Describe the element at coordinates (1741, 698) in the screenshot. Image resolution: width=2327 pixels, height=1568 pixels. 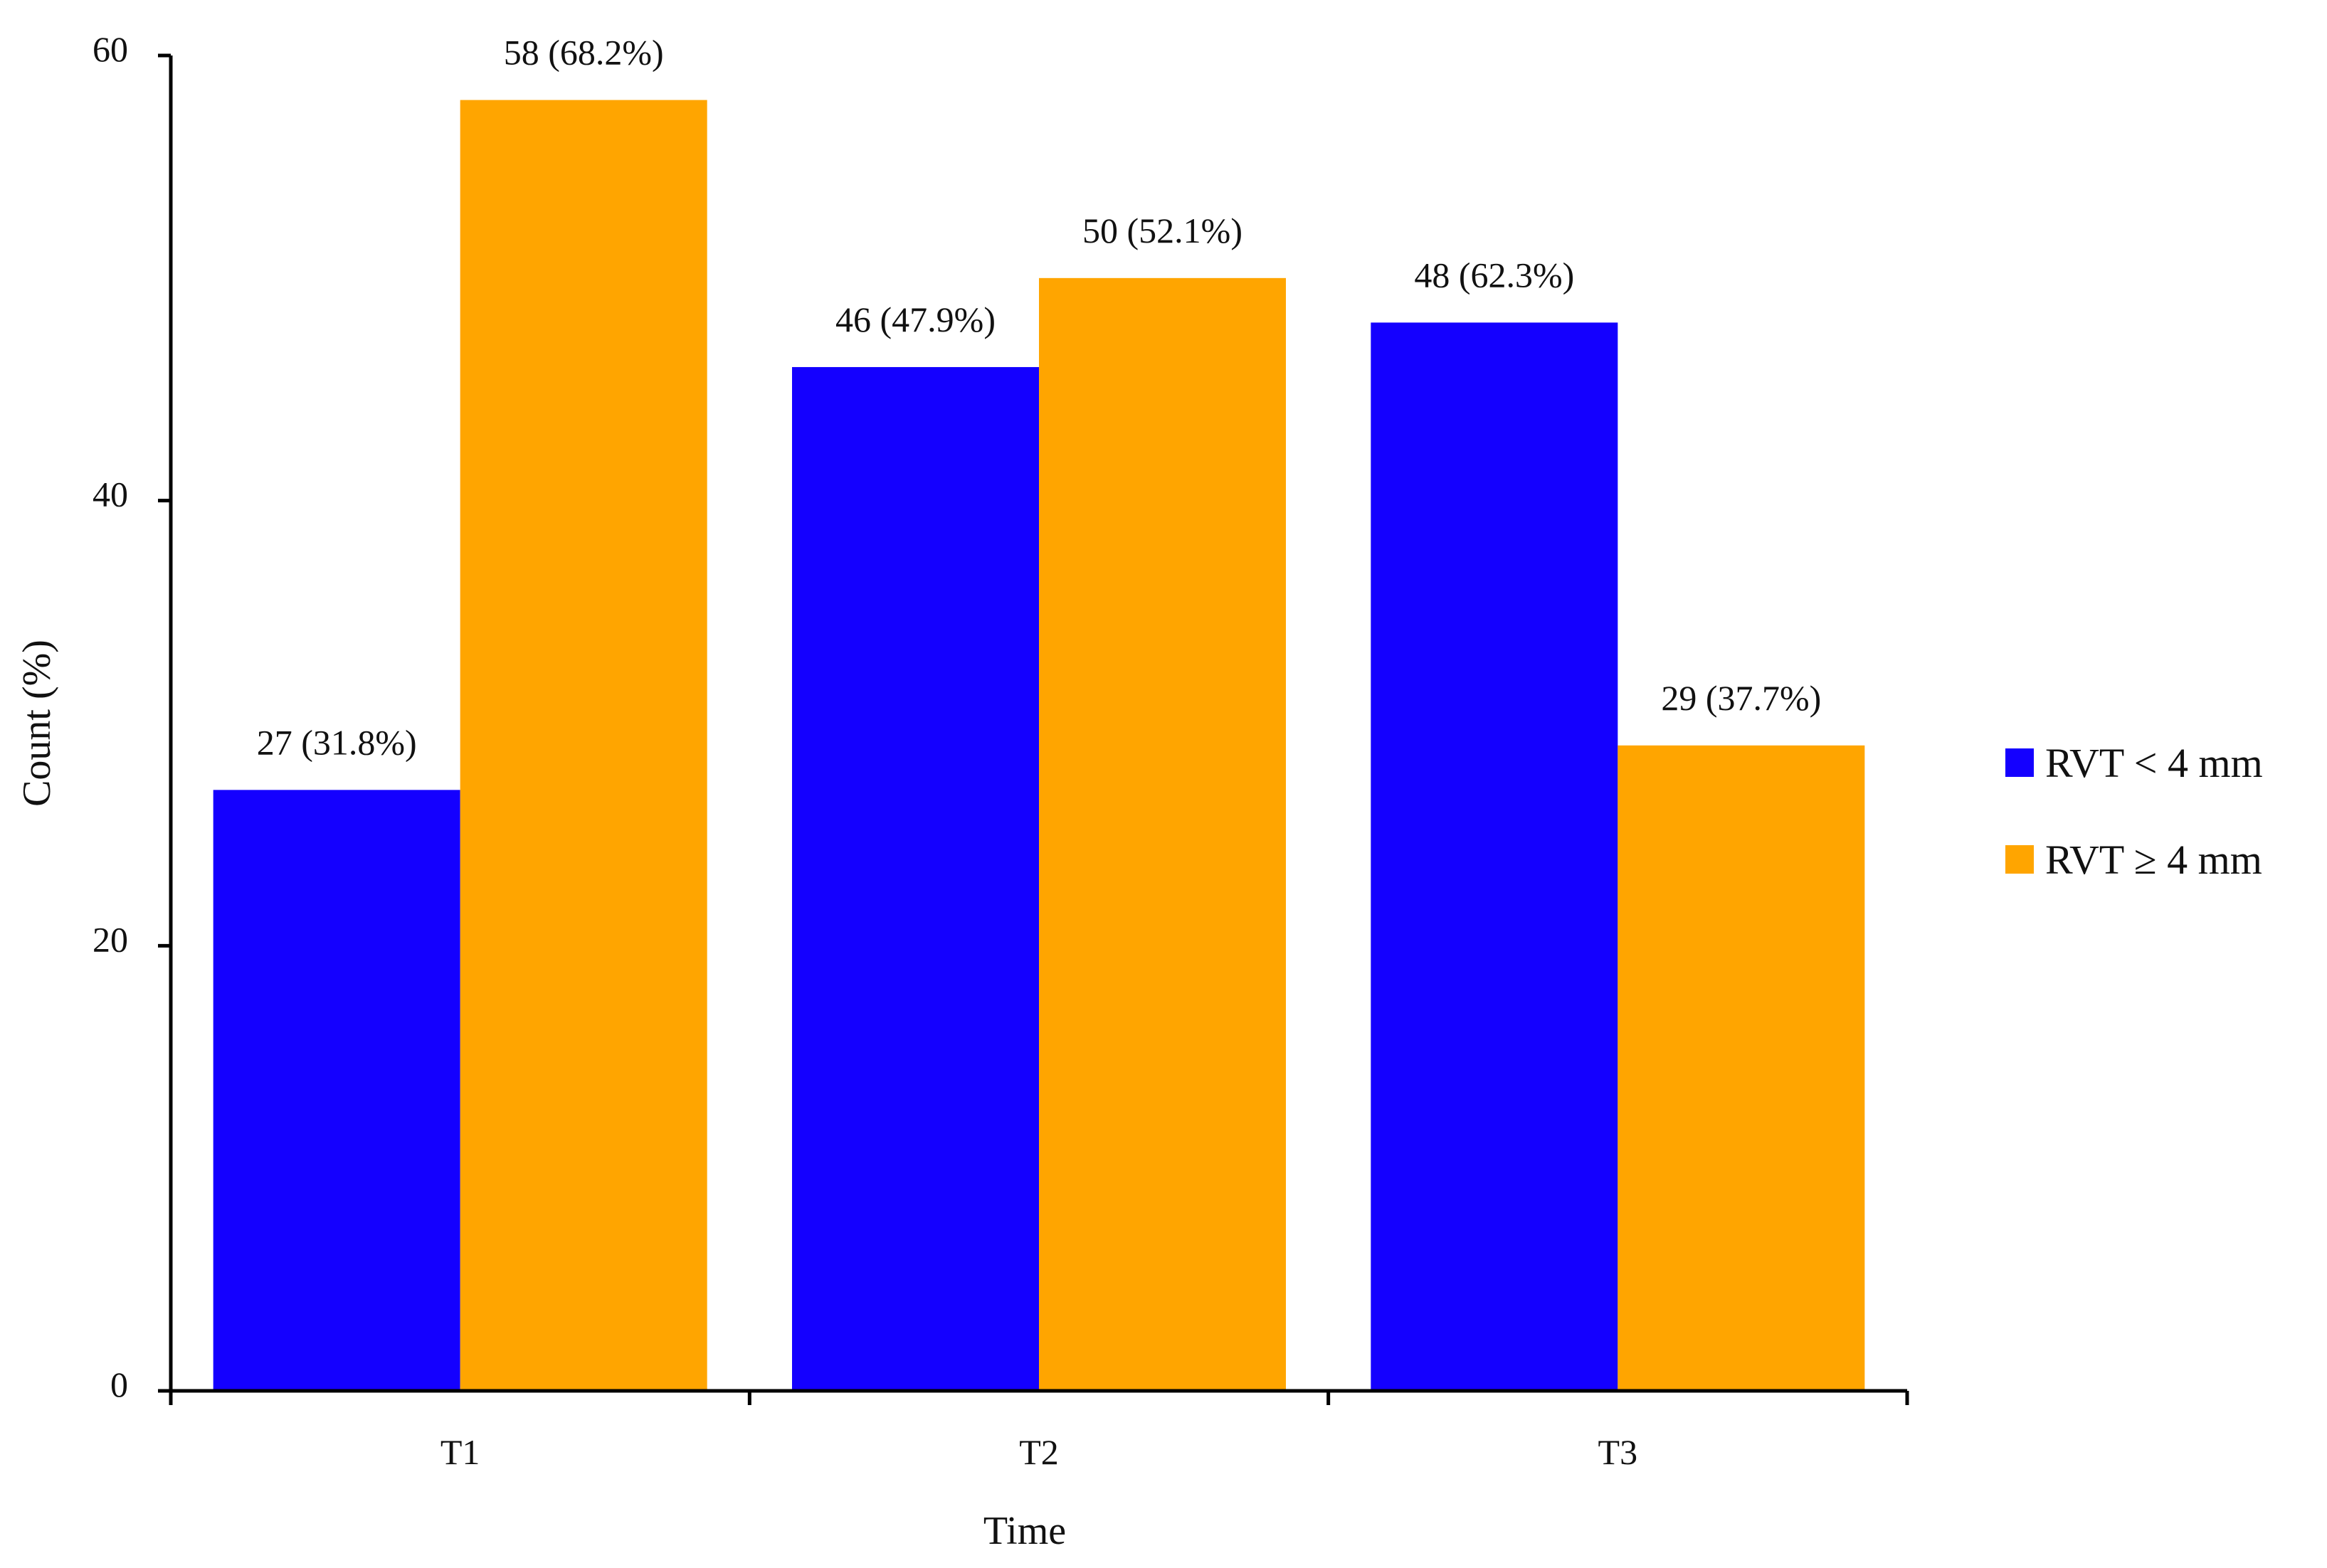
I see `data-label-t3-series-2: 29 (37.7%)` at that location.